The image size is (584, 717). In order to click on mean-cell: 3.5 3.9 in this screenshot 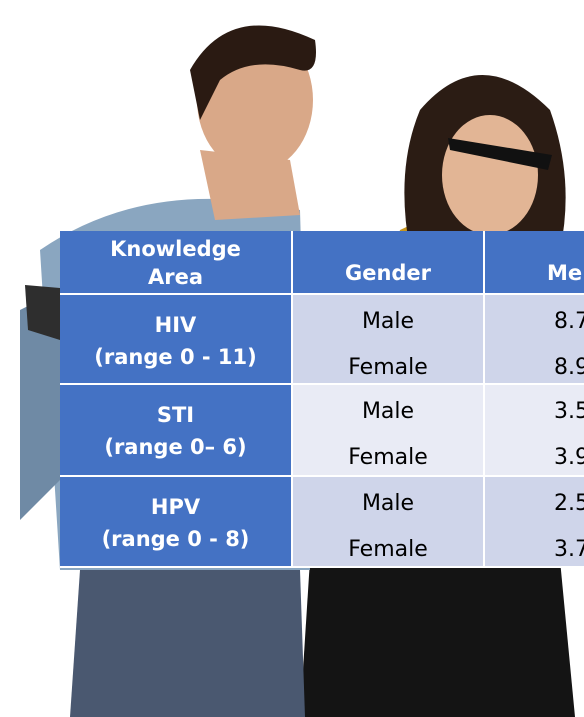, I will do `click(534, 431)`.